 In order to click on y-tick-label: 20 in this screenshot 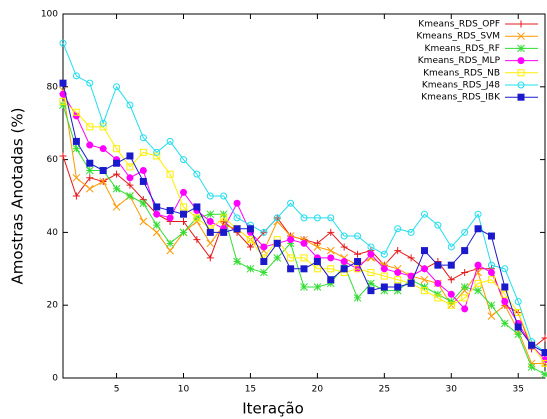, I will do `click(53, 306)`.